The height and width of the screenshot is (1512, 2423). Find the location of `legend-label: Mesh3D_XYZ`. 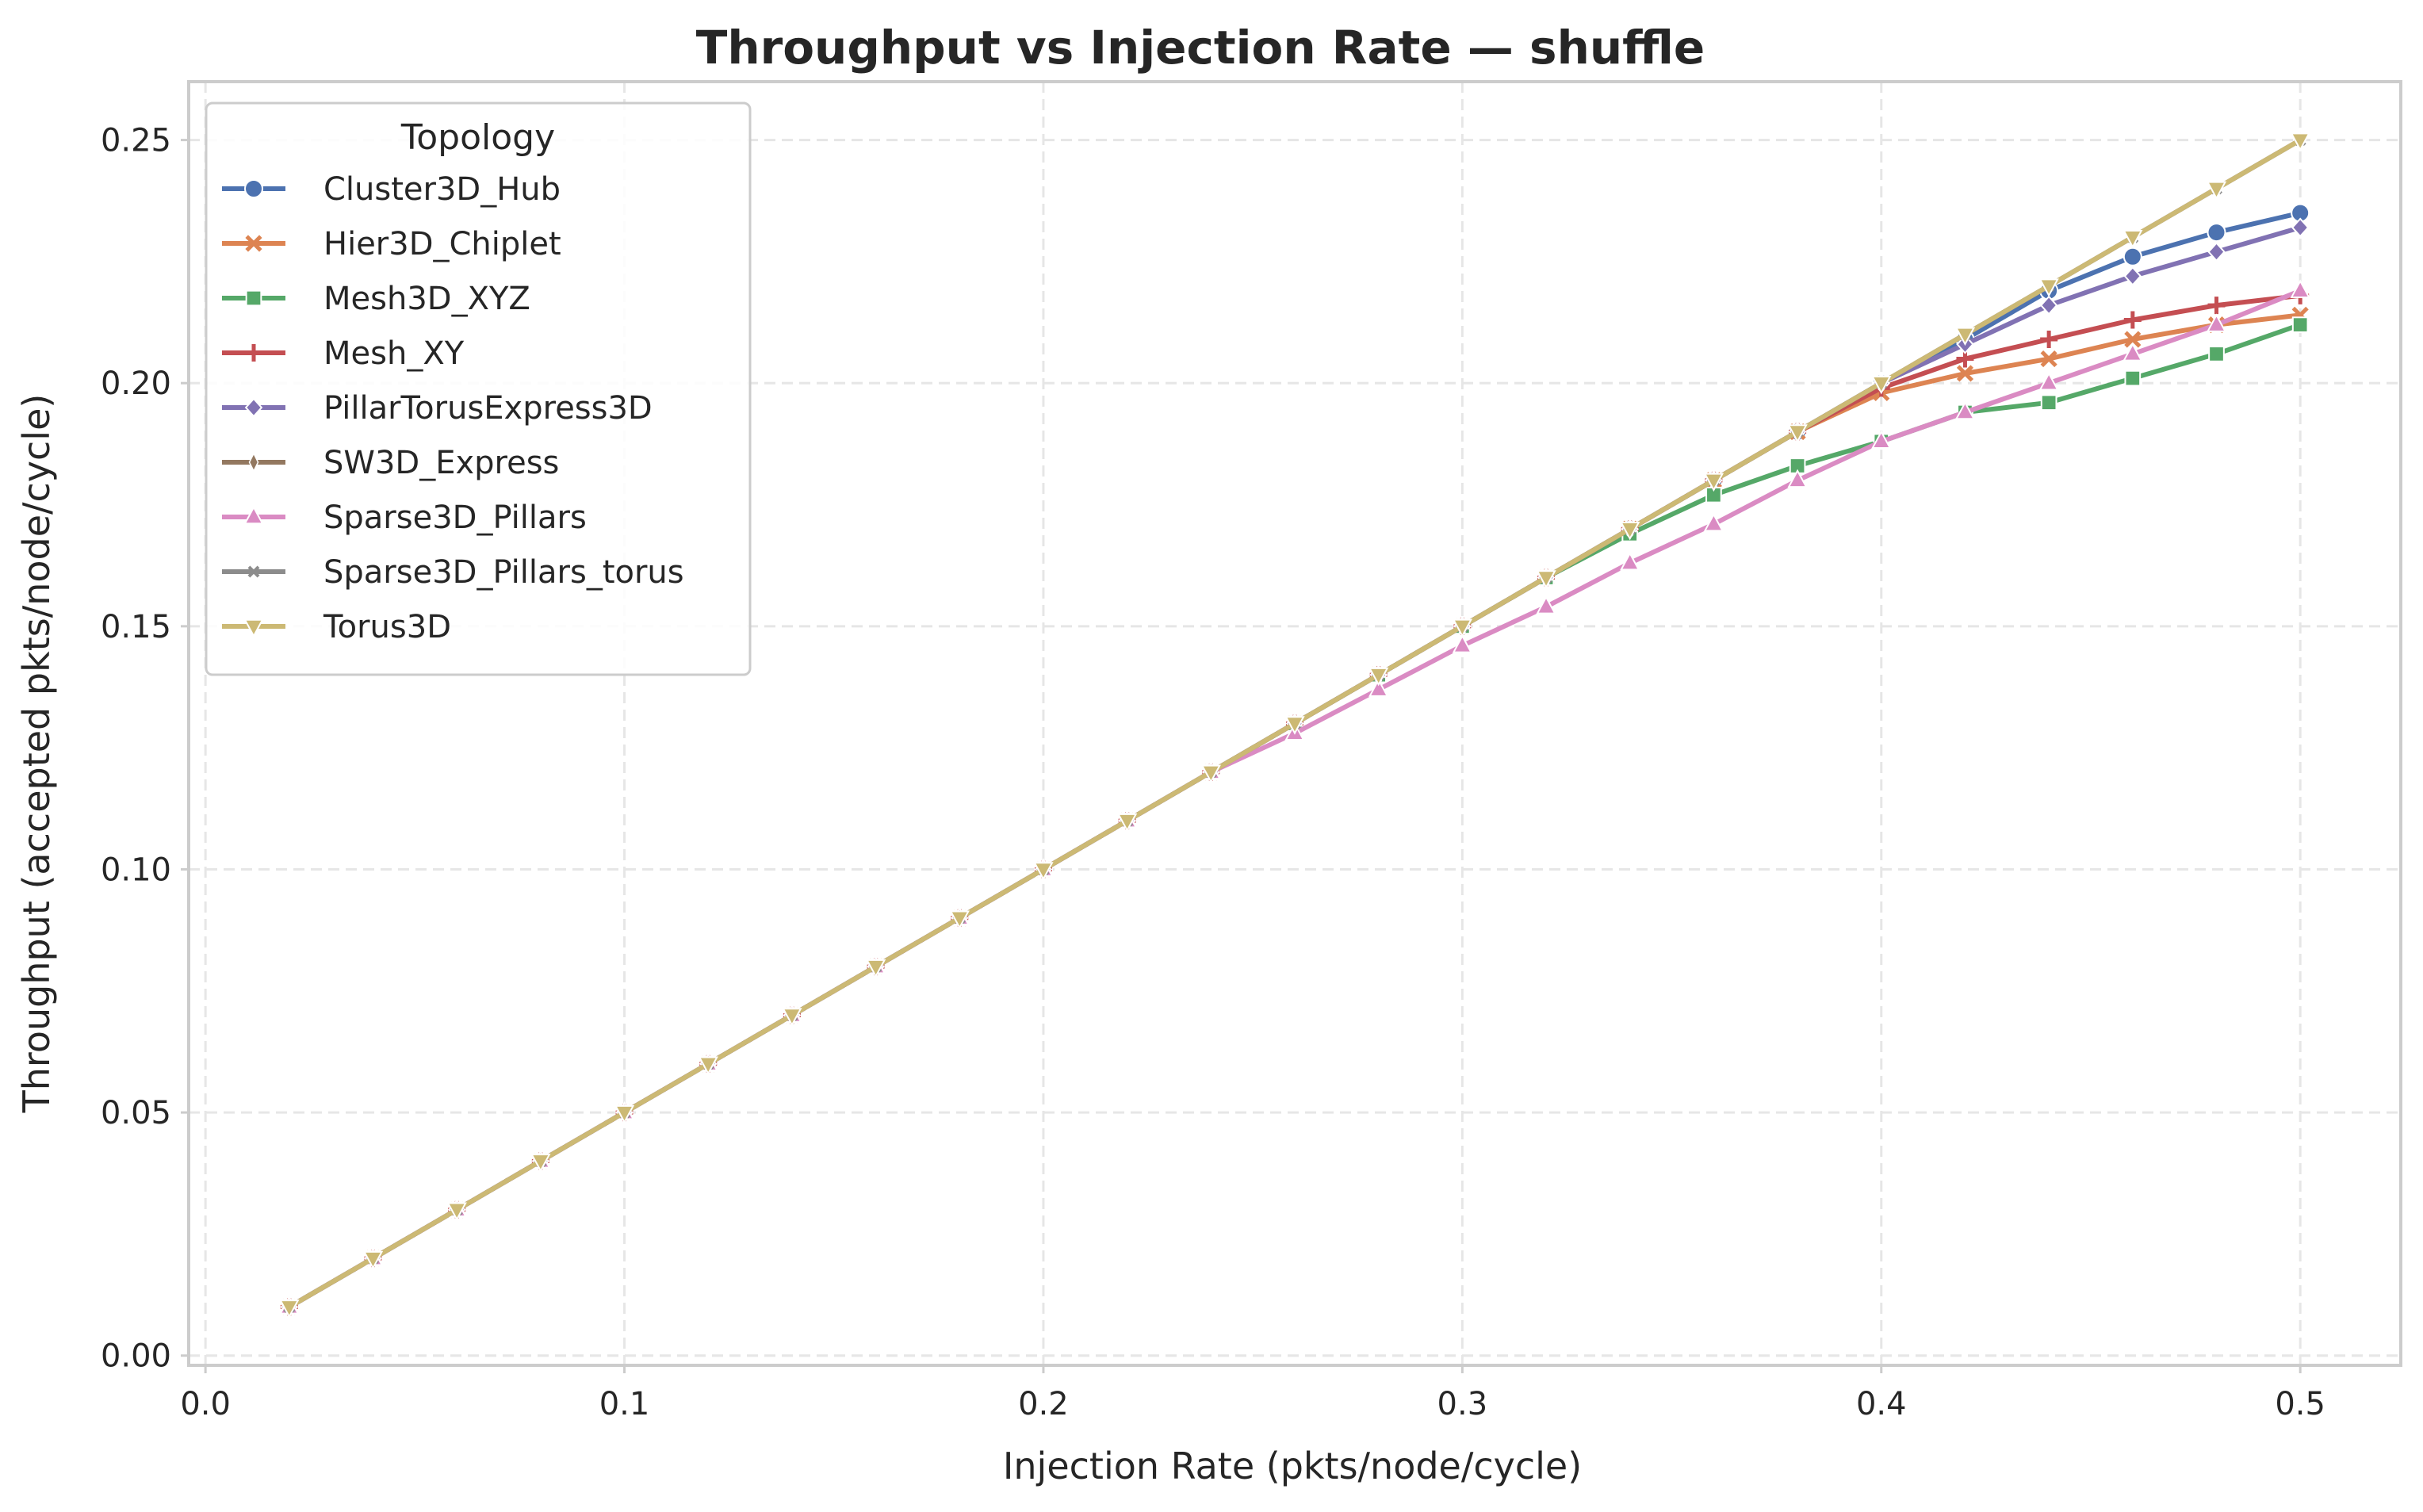

legend-label: Mesh3D_XYZ is located at coordinates (427, 299).